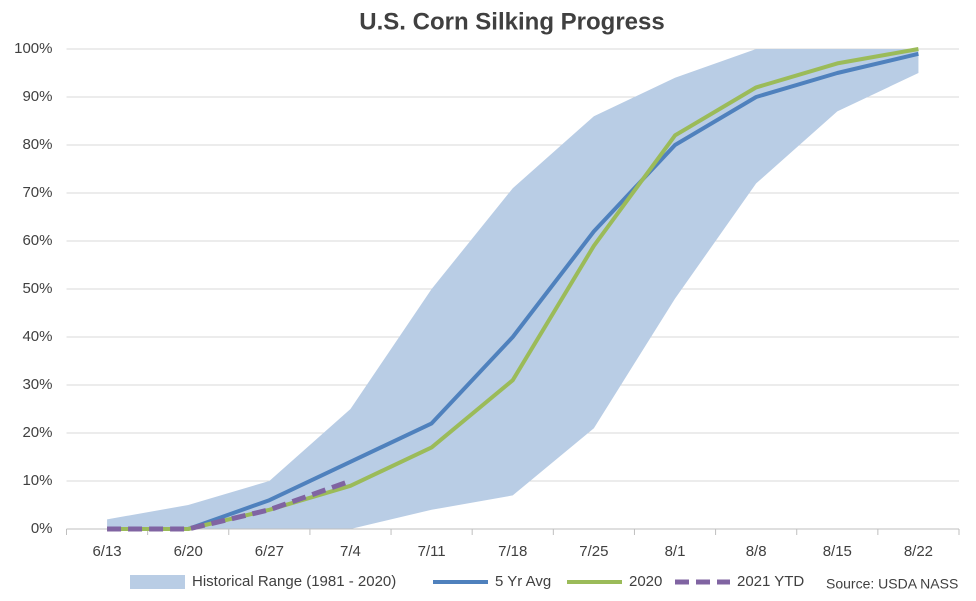  I want to click on y-tick-label: 80%, so click(37, 144).